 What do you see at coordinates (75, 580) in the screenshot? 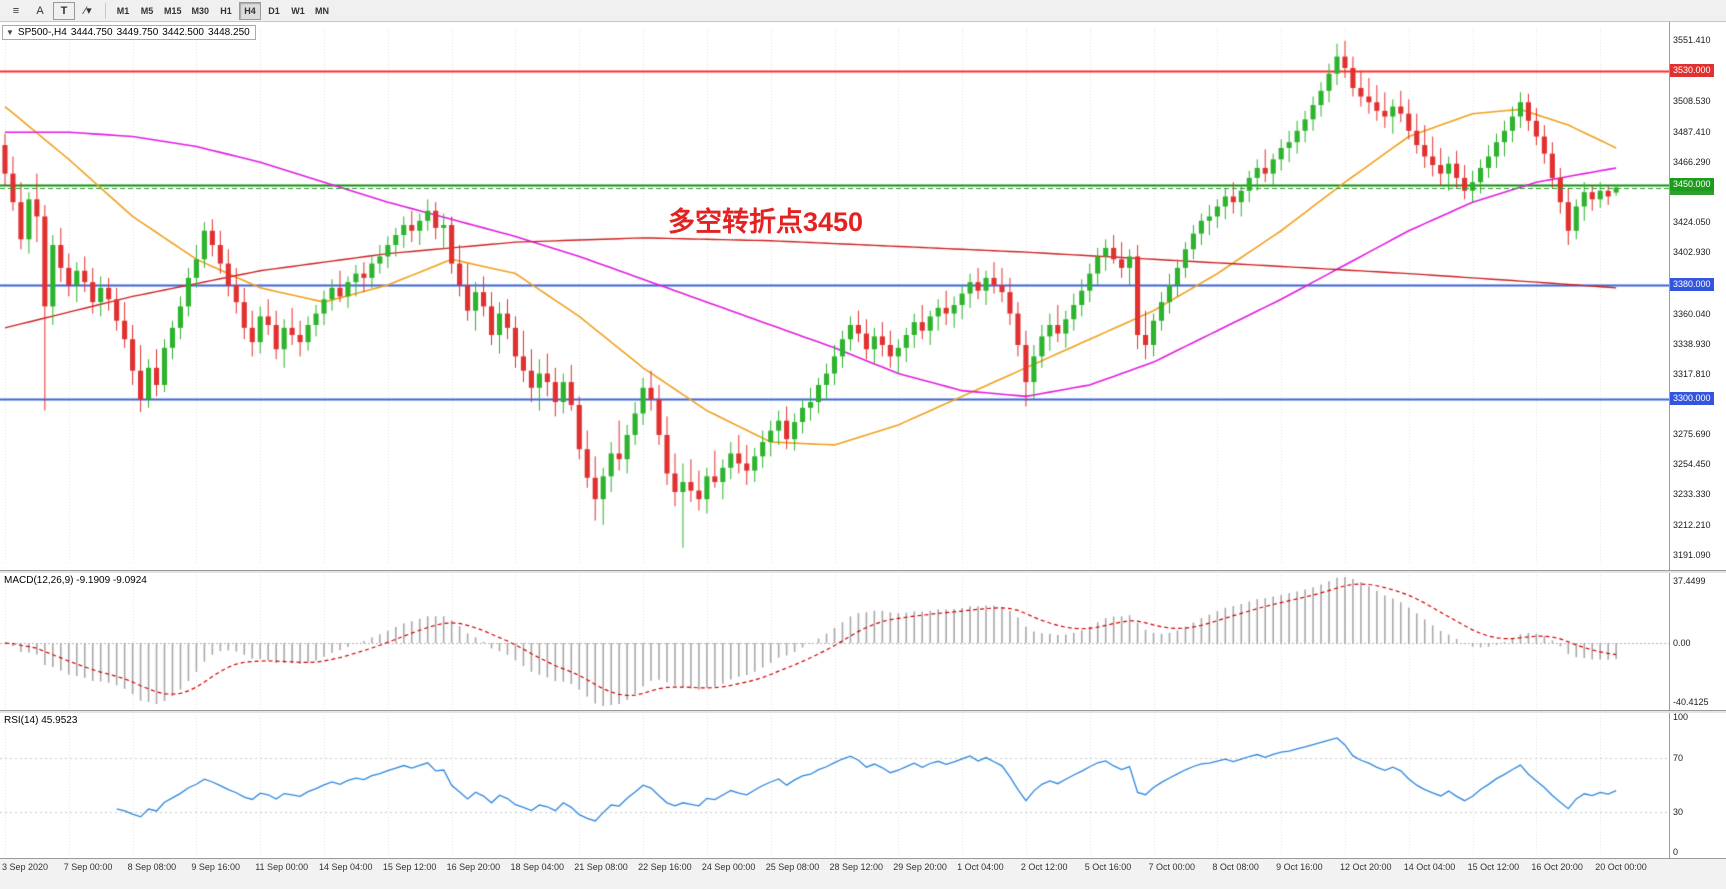
I see `macd-indicator-label: MACD(12,26,9) -9.1909 -9.0924` at bounding box center [75, 580].